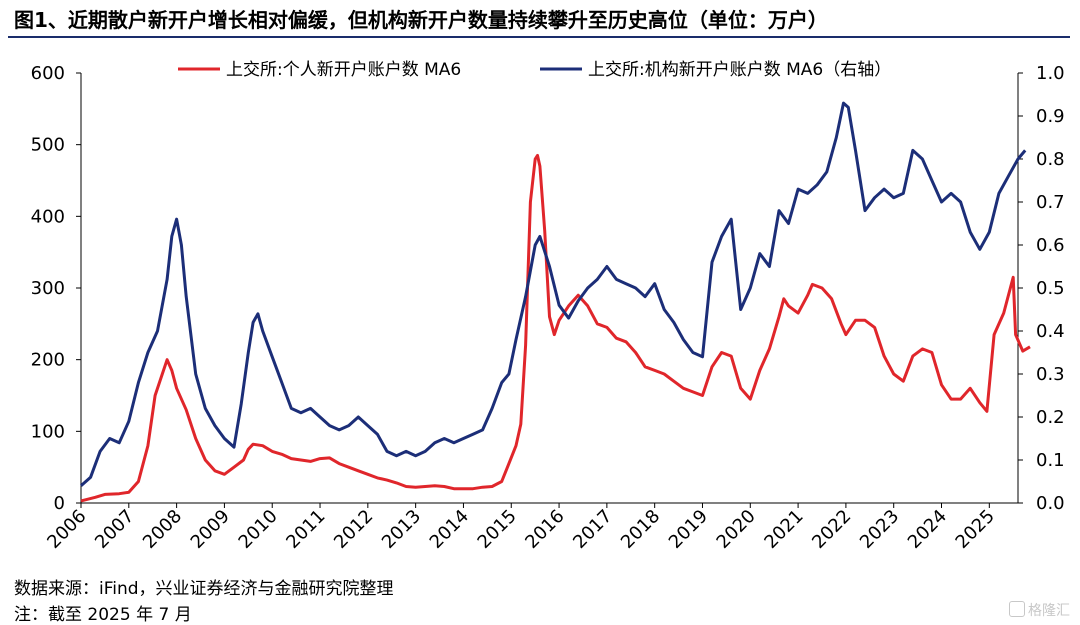 This screenshot has width=1080, height=625. Describe the element at coordinates (401, 529) in the screenshot. I see `x-axis-tick-label: 2013` at that location.